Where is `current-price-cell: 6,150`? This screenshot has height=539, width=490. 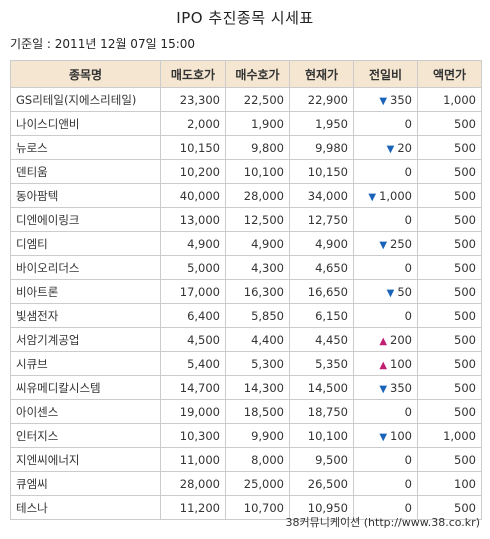
current-price-cell: 6,150 is located at coordinates (321, 315).